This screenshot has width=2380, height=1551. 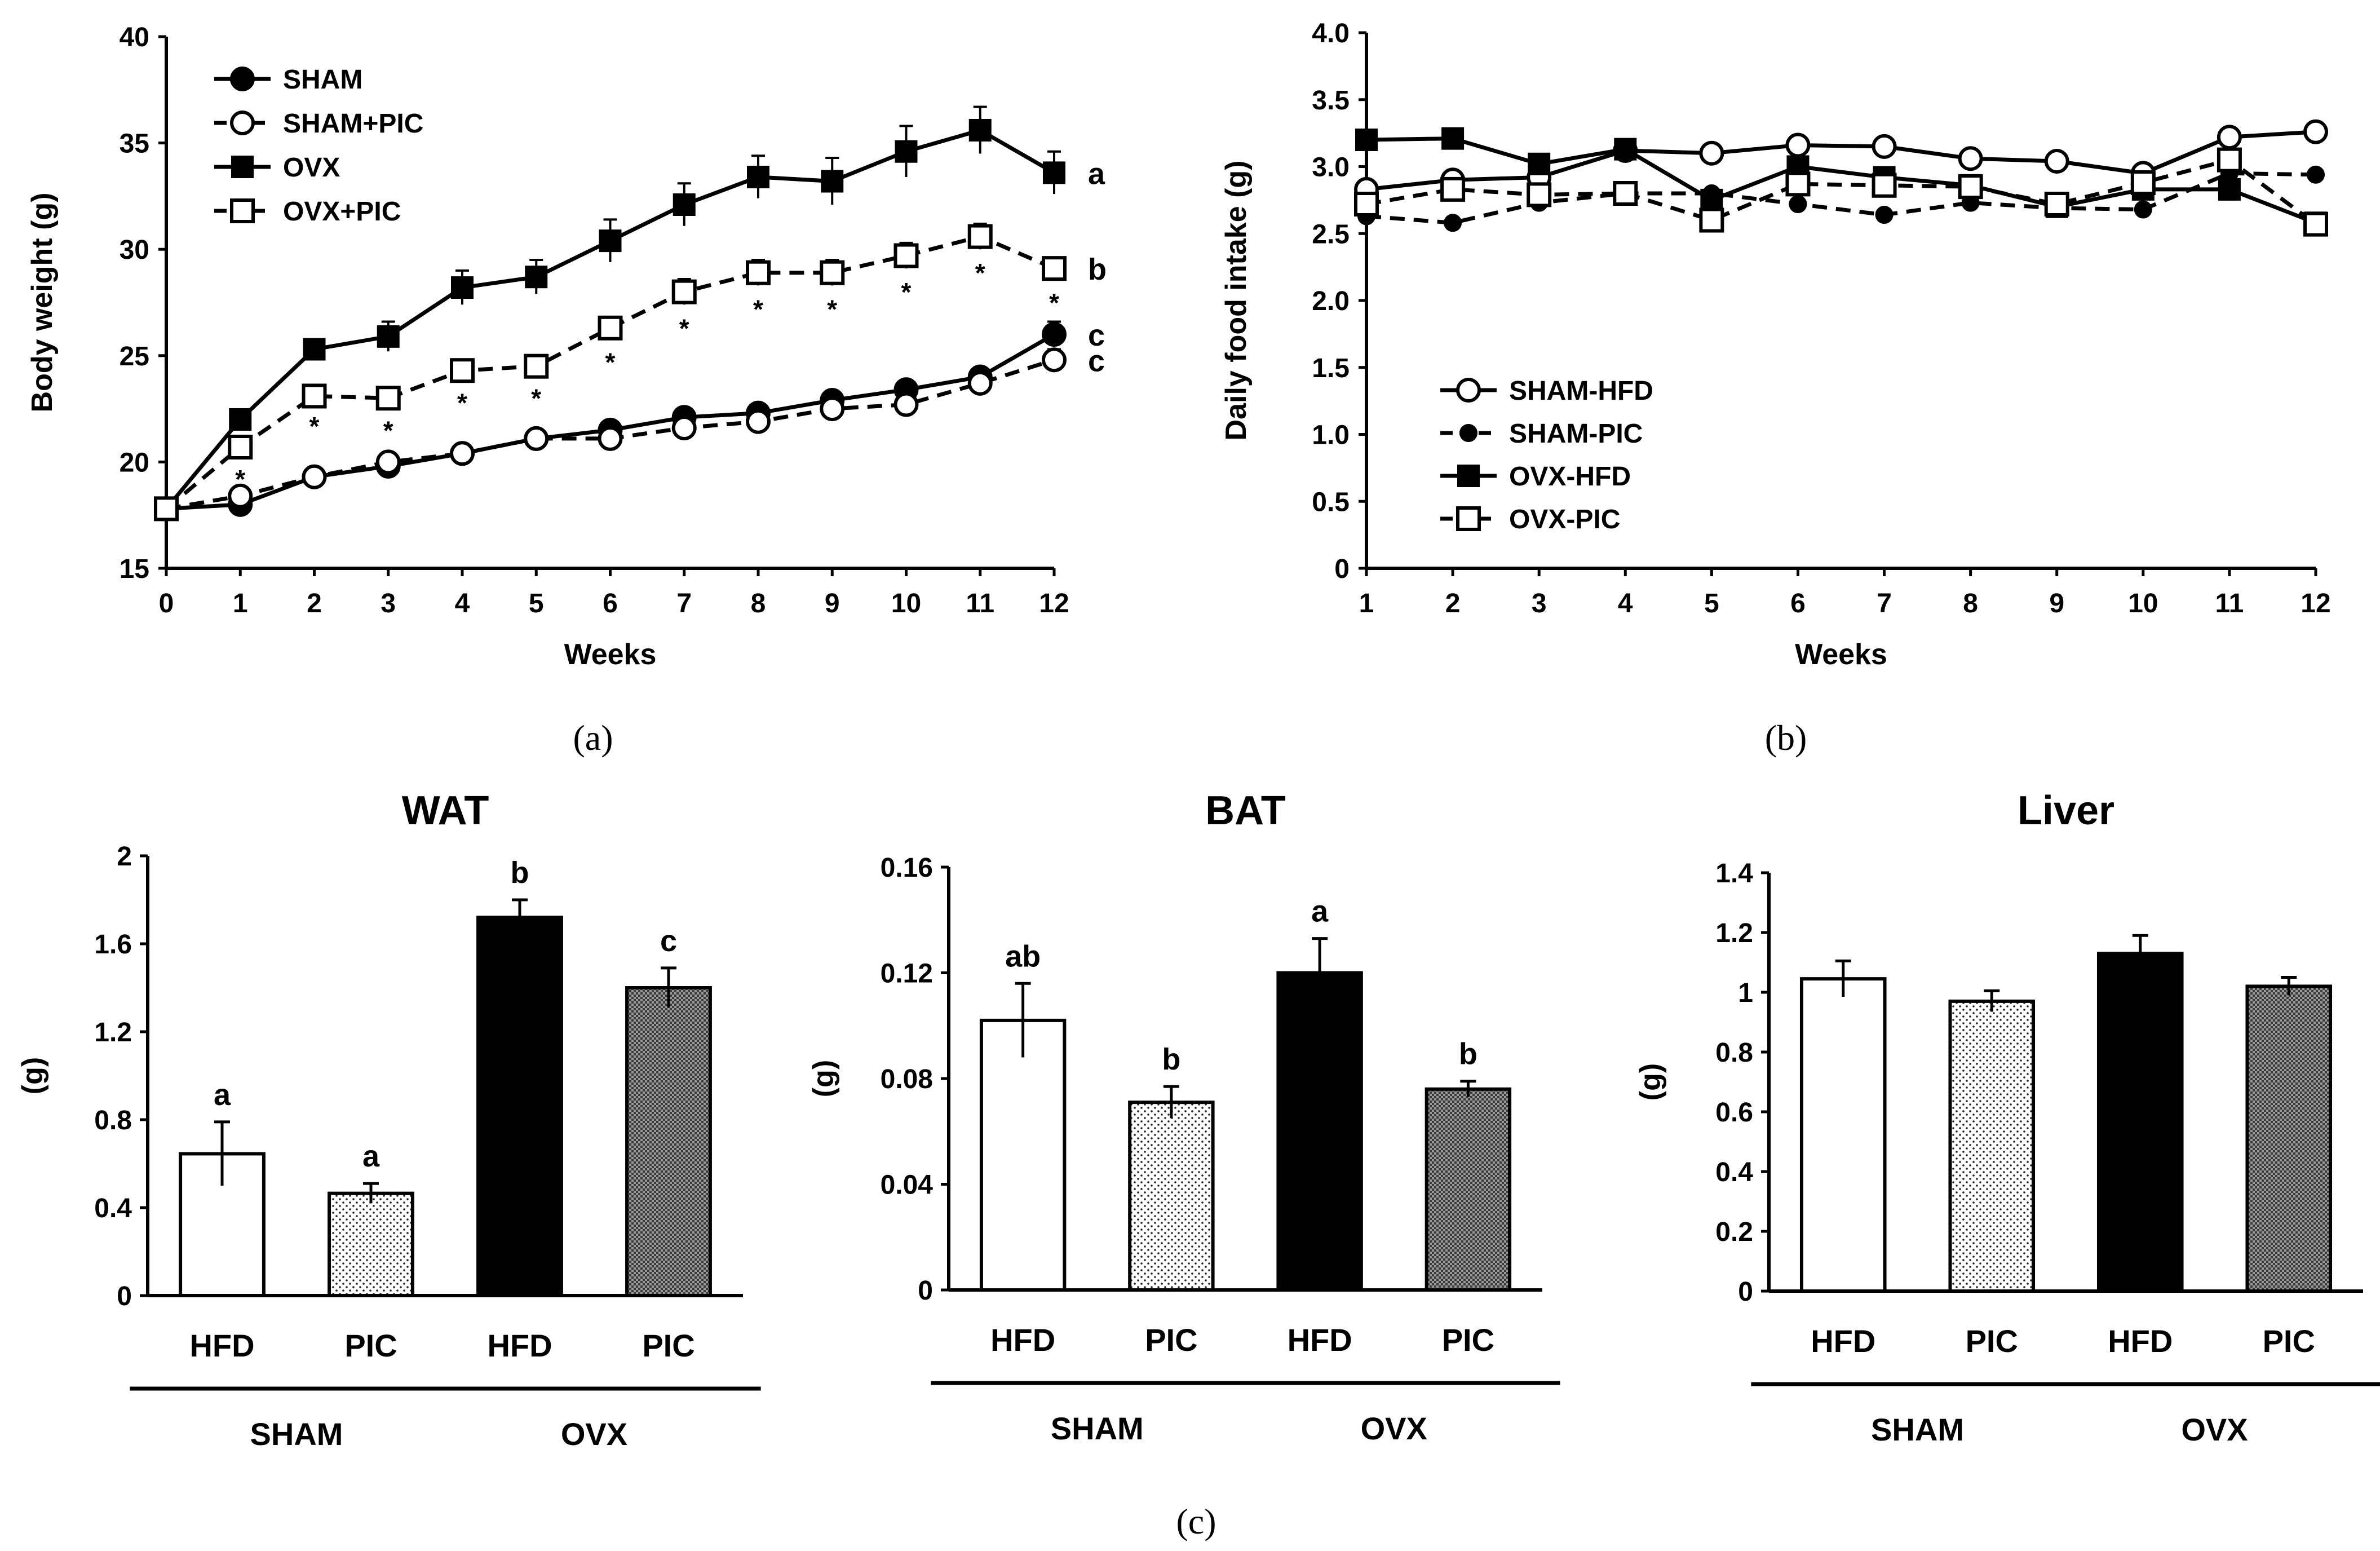 What do you see at coordinates (1734, 874) in the screenshot?
I see `y-tick-label: 1.4` at bounding box center [1734, 874].